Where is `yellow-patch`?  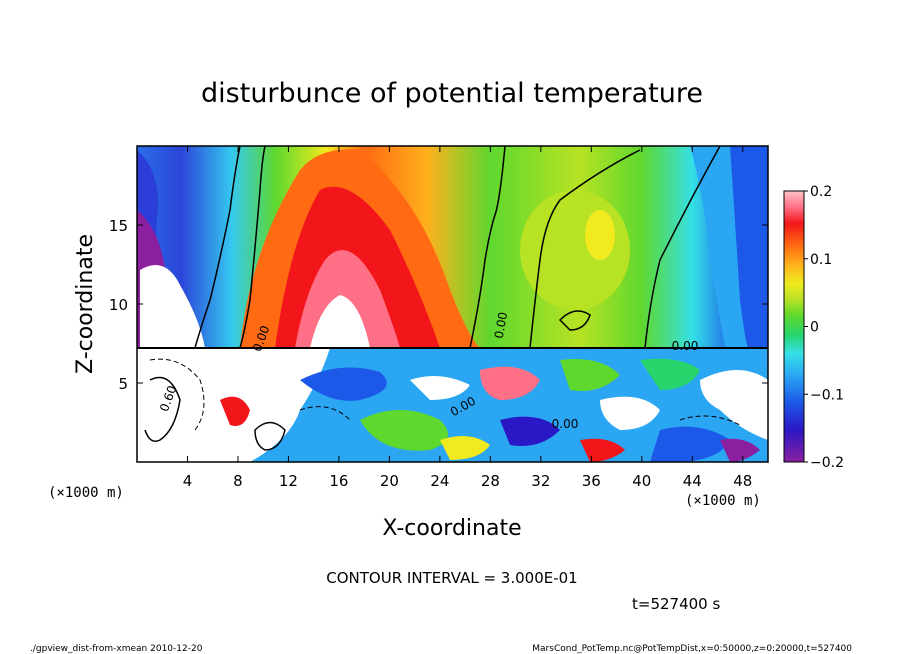
yellow-patch is located at coordinates (600, 235).